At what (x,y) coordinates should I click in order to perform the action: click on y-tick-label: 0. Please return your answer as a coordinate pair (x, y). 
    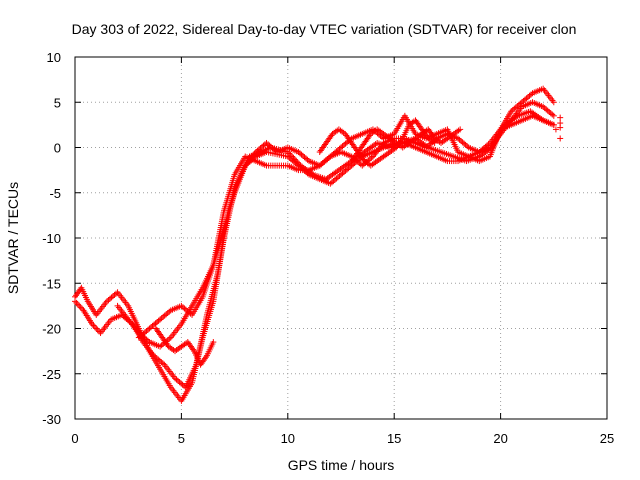
    Looking at the image, I should click on (57, 148).